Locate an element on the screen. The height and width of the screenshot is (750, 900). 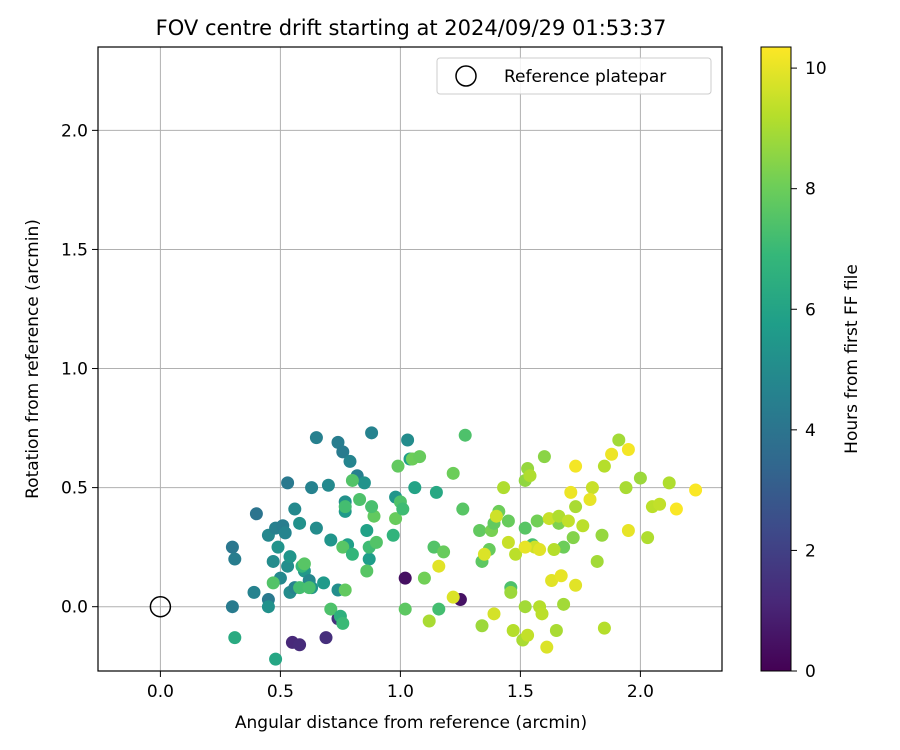
colorbar-label: Hours from first FF file is located at coordinates (852, 359).